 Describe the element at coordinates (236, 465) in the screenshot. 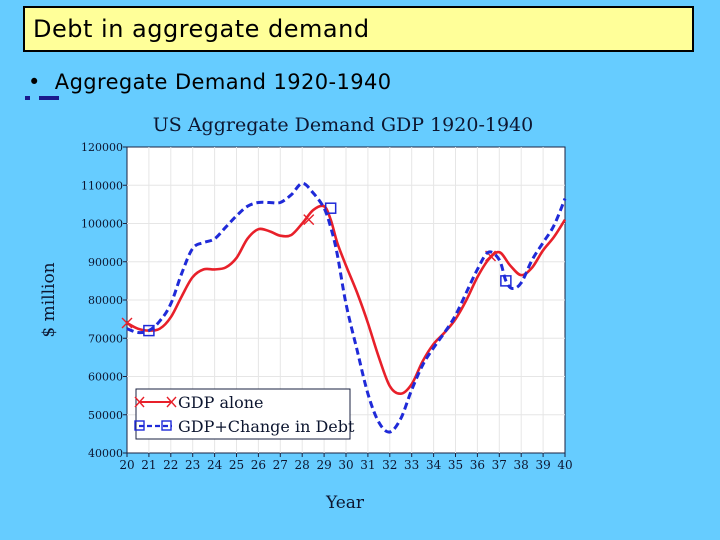

I see `x-tick-label: 25` at that location.